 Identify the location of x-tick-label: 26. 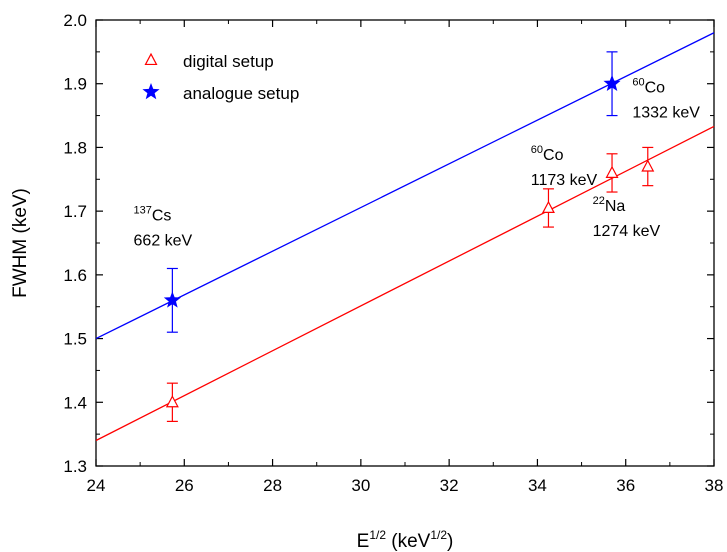
(184, 485).